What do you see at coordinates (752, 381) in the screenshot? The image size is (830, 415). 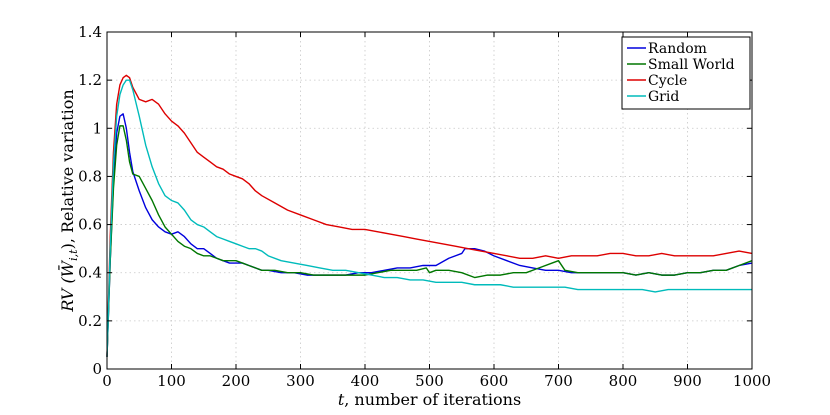 I see `x-tick-label: 1000` at bounding box center [752, 381].